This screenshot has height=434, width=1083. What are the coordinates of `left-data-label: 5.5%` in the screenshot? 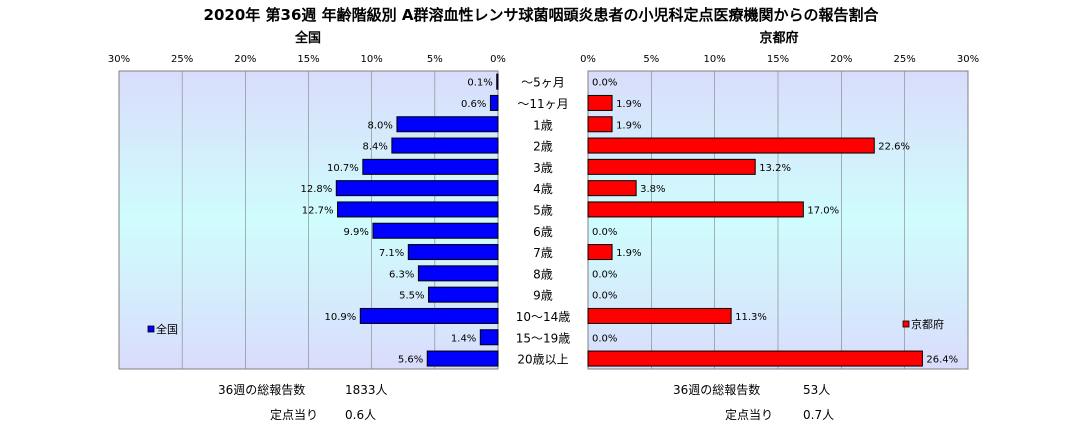 It's located at (411, 296).